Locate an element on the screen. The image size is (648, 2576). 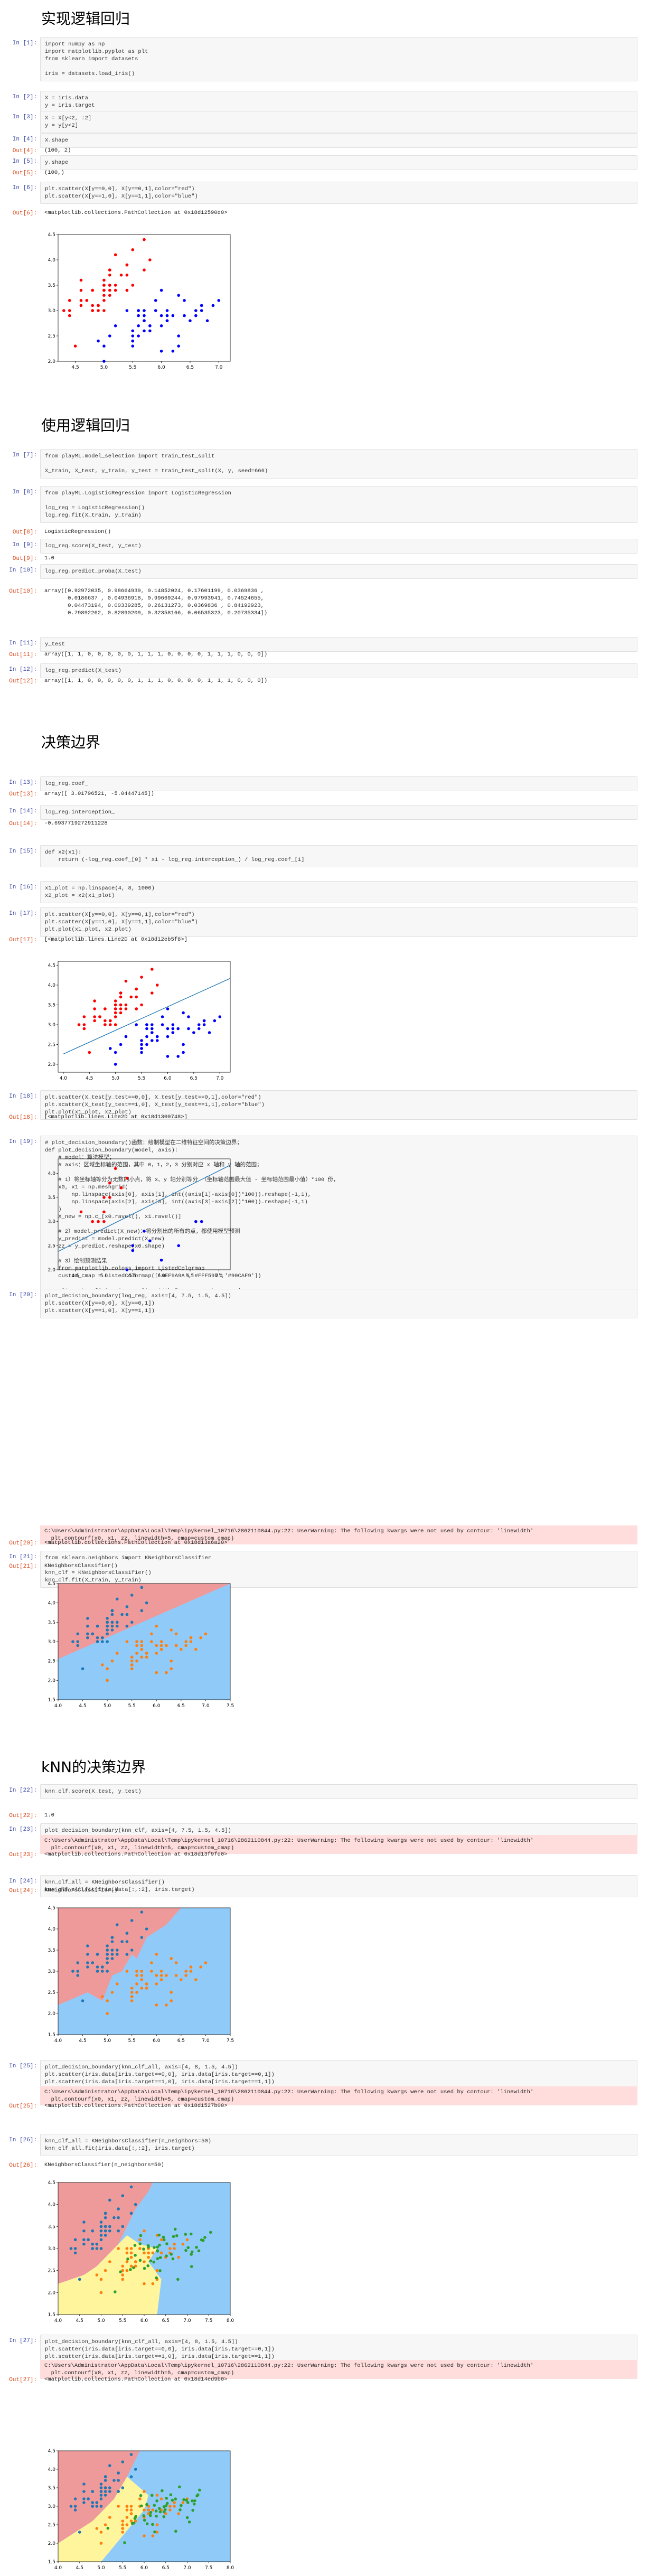
x-tick-label: 5.5 is located at coordinates (122, 2568).